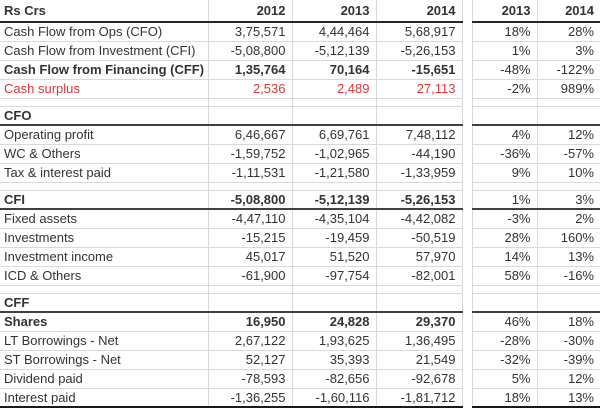 The width and height of the screenshot is (600, 408). Describe the element at coordinates (250, 398) in the screenshot. I see `value-cell-2012: -1,36,255` at that location.